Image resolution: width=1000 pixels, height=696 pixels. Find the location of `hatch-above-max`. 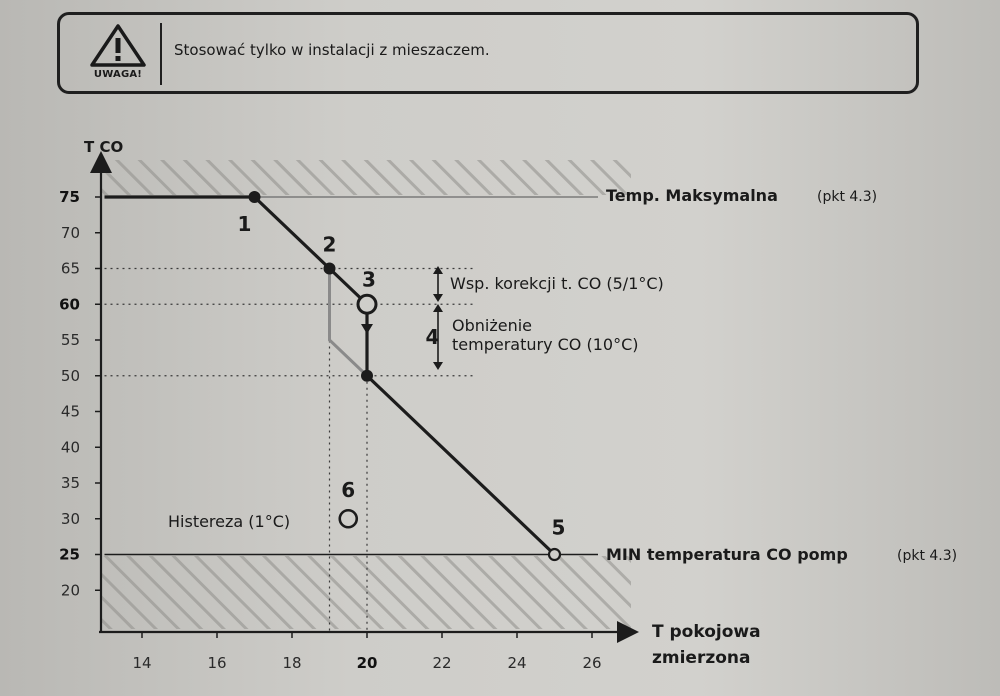

hatch-above-max is located at coordinates (366, 177).